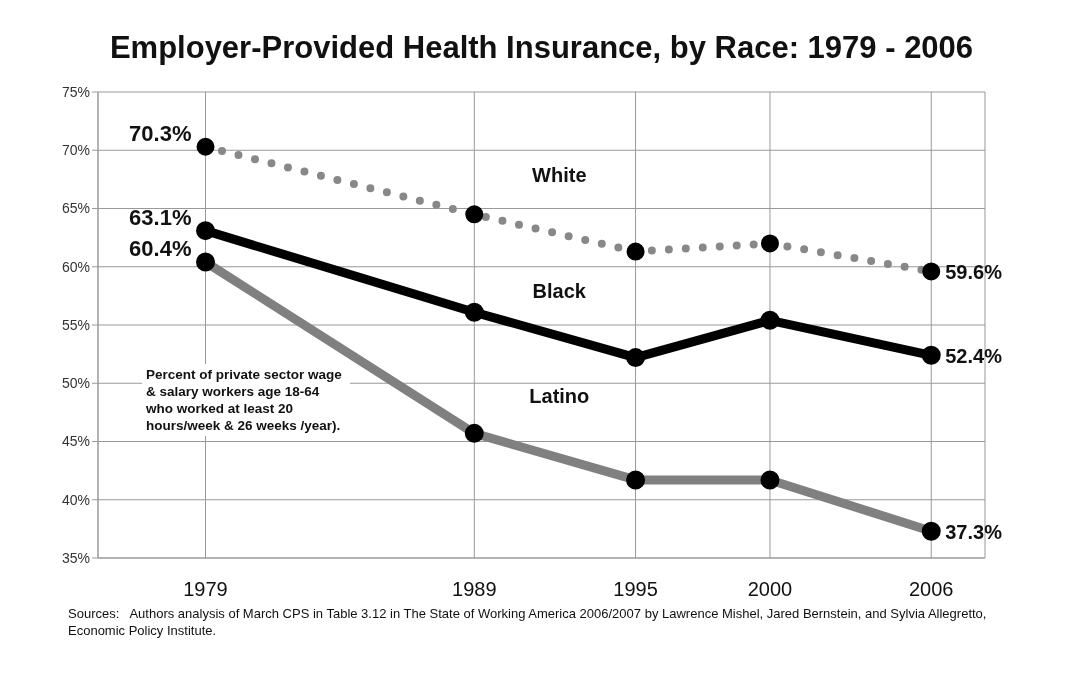 Image resolution: width=1083 pixels, height=681 pixels. What do you see at coordinates (75, 150) in the screenshot?
I see `y-tick-label: 70%` at bounding box center [75, 150].